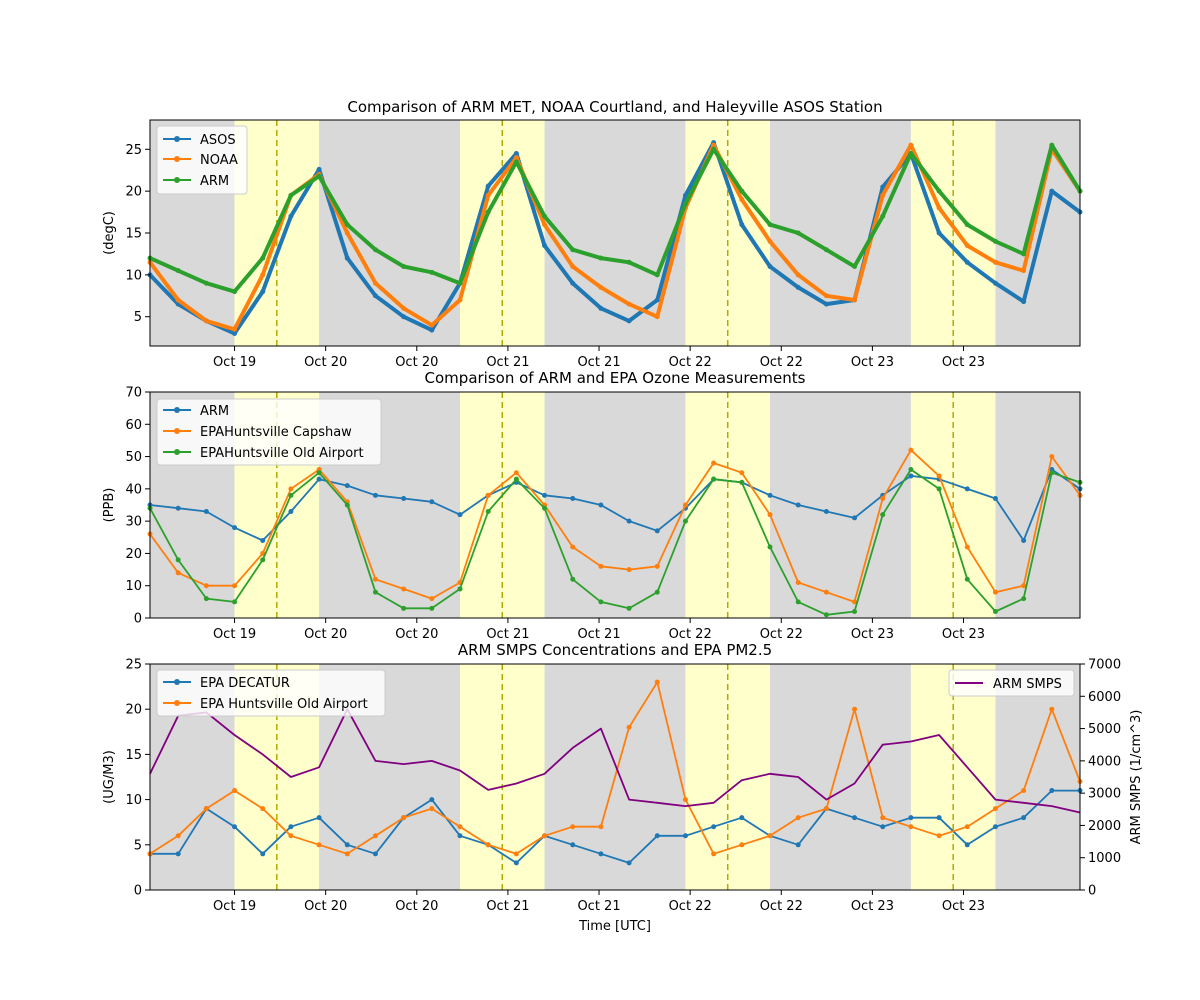 Image resolution: width=1200 pixels, height=1000 pixels. Describe the element at coordinates (245, 683) in the screenshot. I see `legend-label-decatur: EPA DECATUR` at that location.